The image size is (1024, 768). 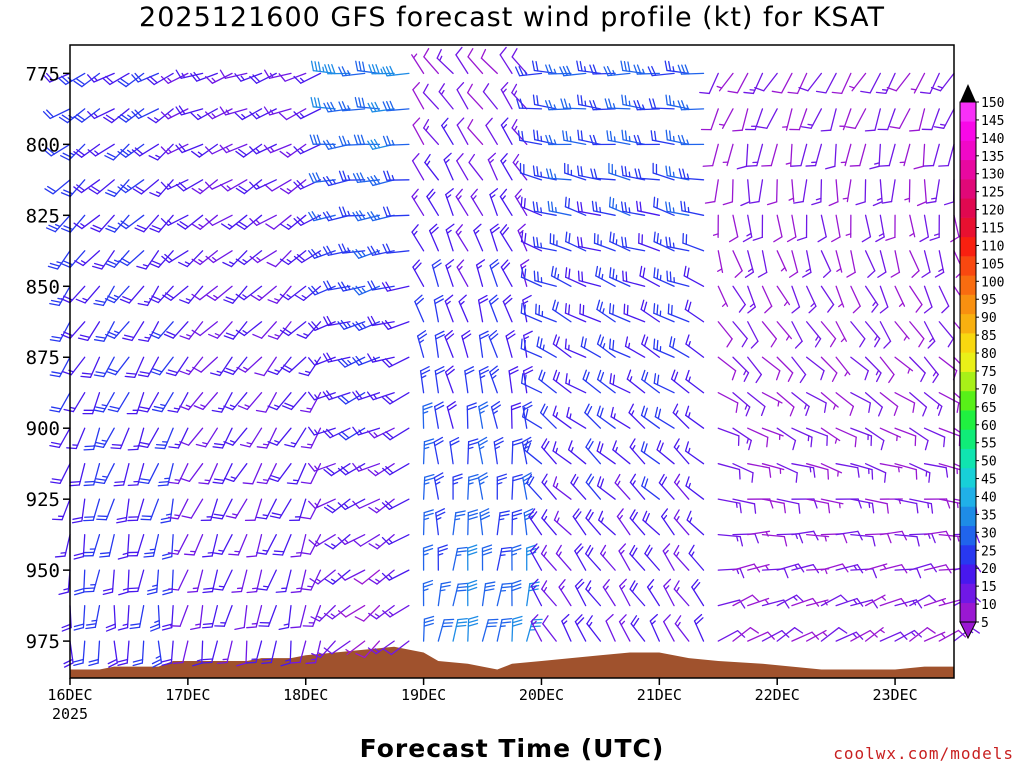 I want to click on credit-link: coolwx.com/models, so click(x=923, y=753).